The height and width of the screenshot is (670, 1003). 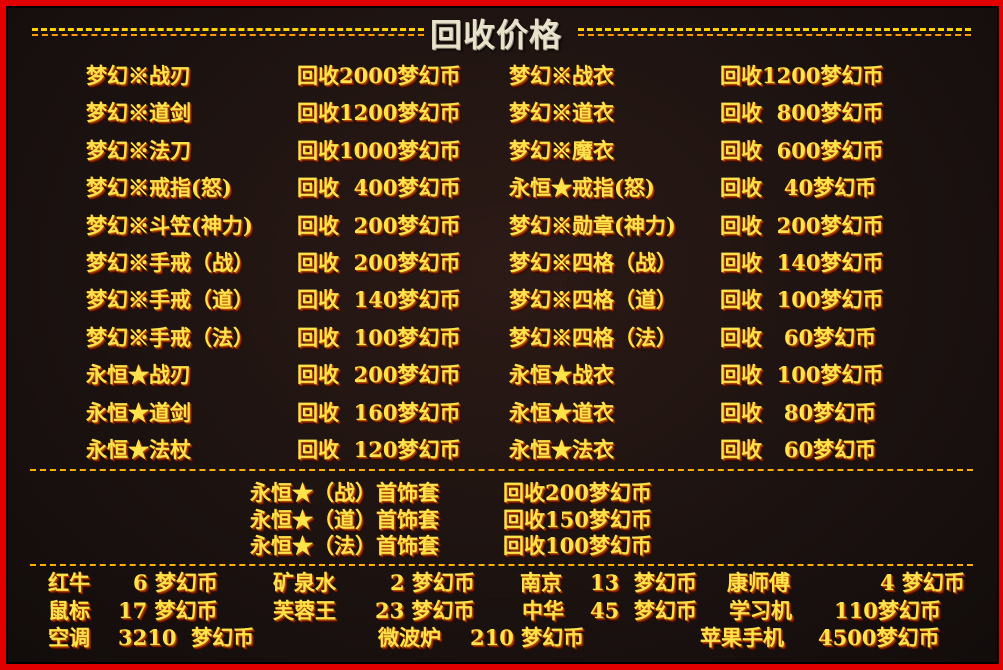 I want to click on item-price: 回收 600梦幻币, so click(x=802, y=150).